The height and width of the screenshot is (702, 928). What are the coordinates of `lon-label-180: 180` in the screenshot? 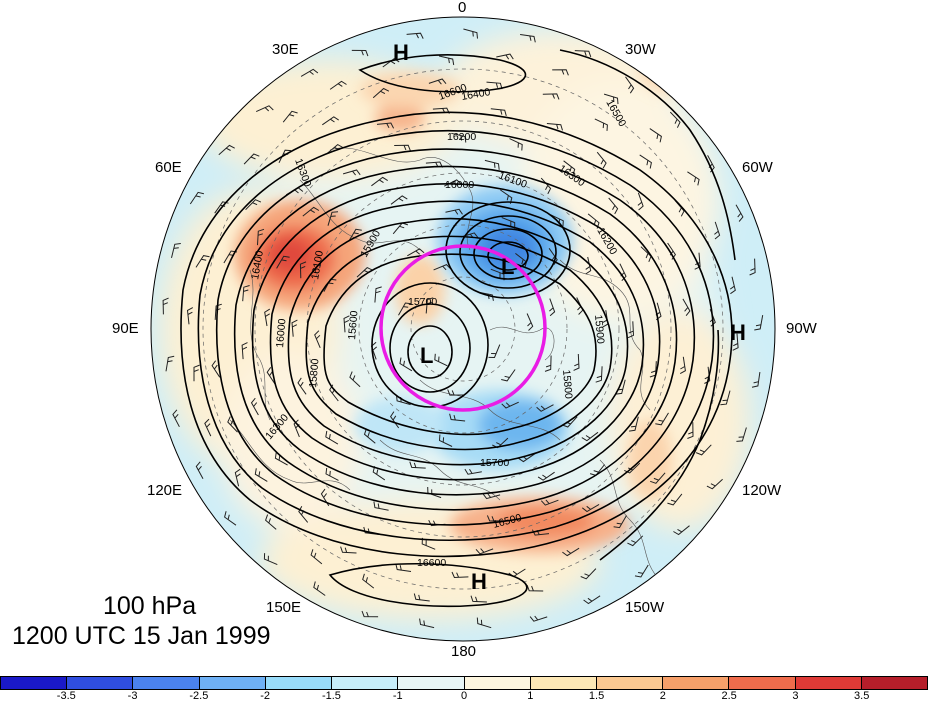 It's located at (464, 651).